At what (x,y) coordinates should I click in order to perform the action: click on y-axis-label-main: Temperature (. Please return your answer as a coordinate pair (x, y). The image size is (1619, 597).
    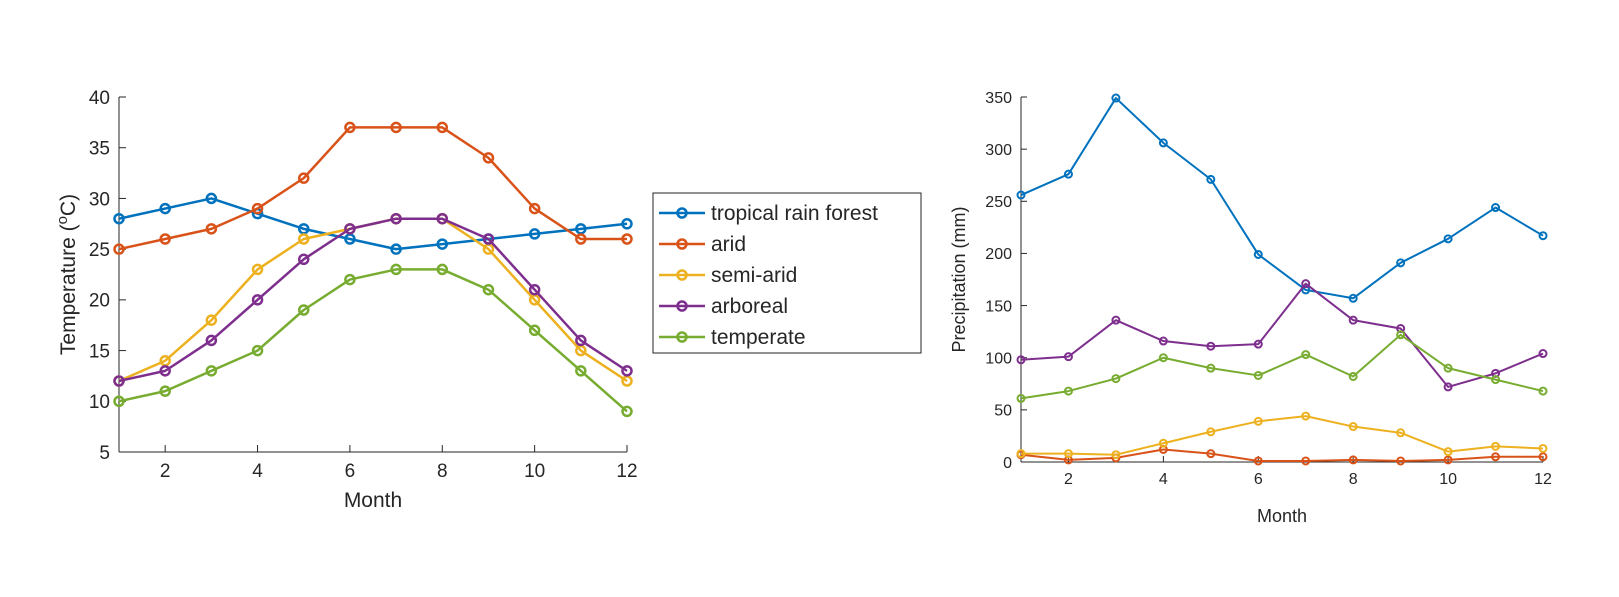
    Looking at the image, I should click on (68, 289).